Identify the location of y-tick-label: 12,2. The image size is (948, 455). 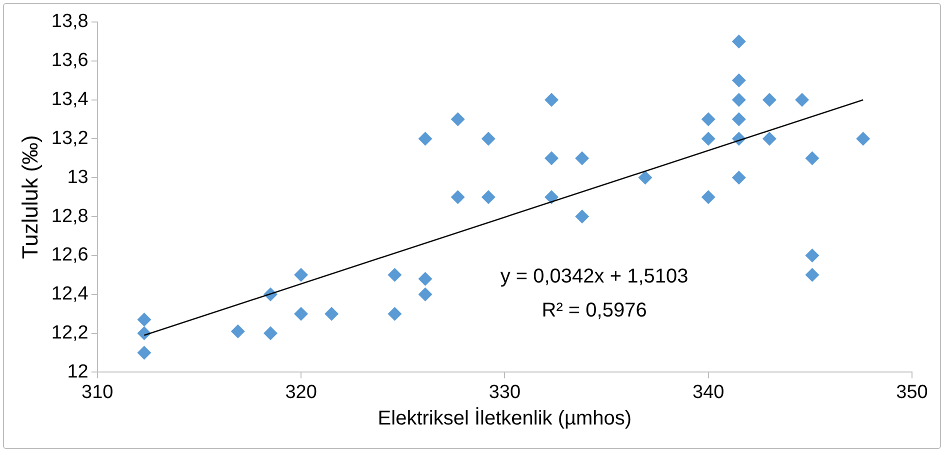
(69, 333).